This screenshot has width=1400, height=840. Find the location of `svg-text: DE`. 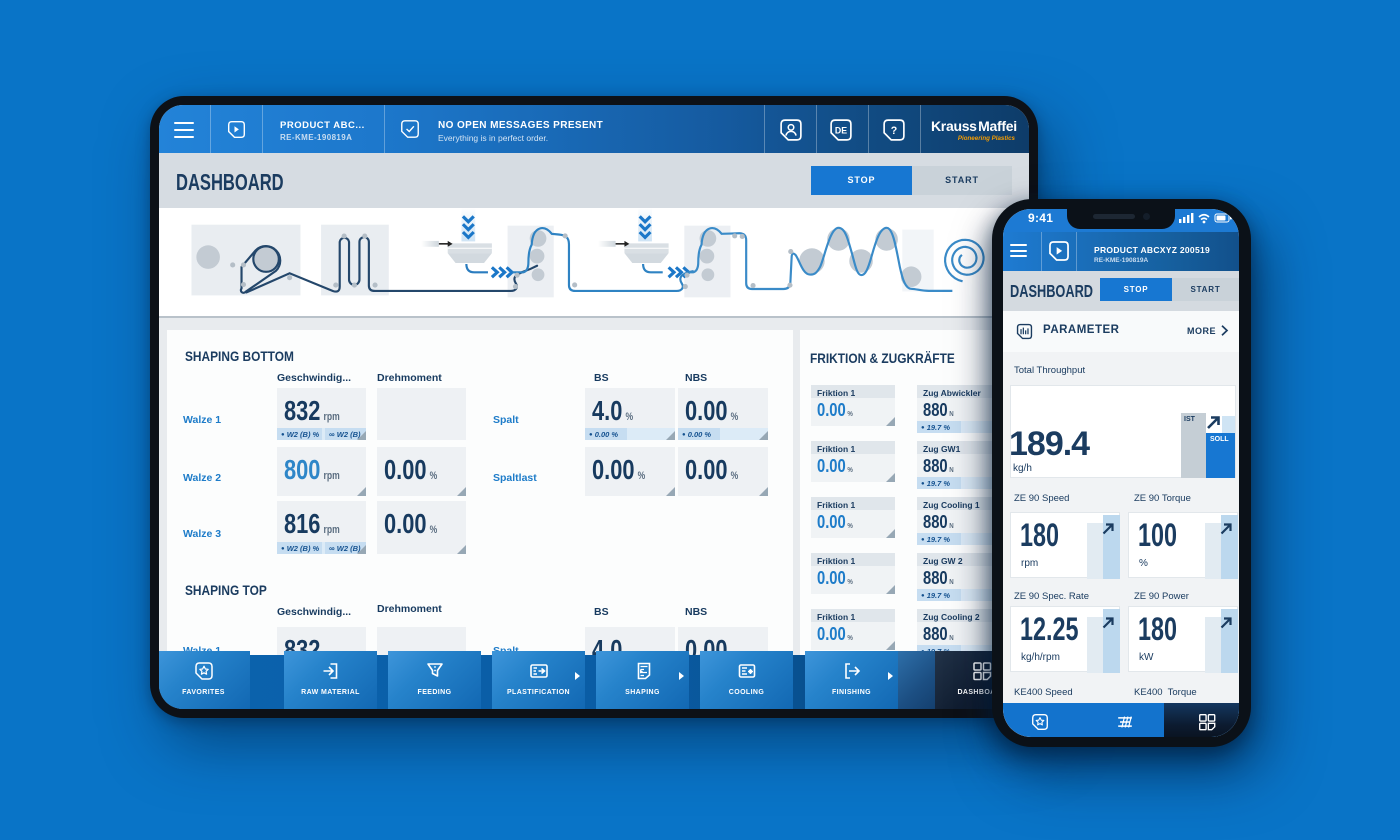

svg-text: DE is located at coordinates (841, 131).